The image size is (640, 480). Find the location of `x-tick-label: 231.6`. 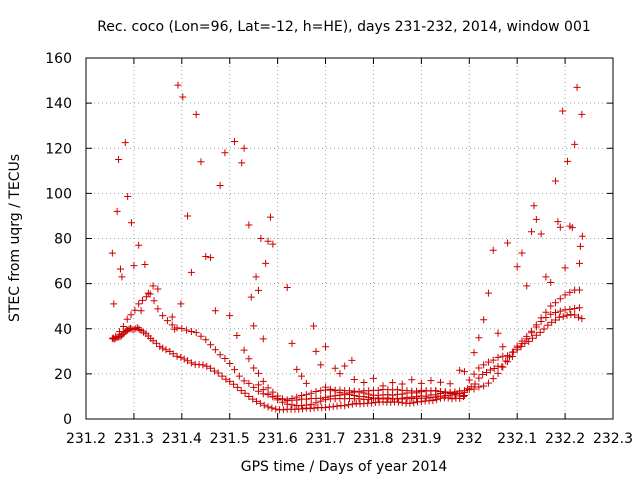

x-tick-label: 231.6 is located at coordinates (278, 439).